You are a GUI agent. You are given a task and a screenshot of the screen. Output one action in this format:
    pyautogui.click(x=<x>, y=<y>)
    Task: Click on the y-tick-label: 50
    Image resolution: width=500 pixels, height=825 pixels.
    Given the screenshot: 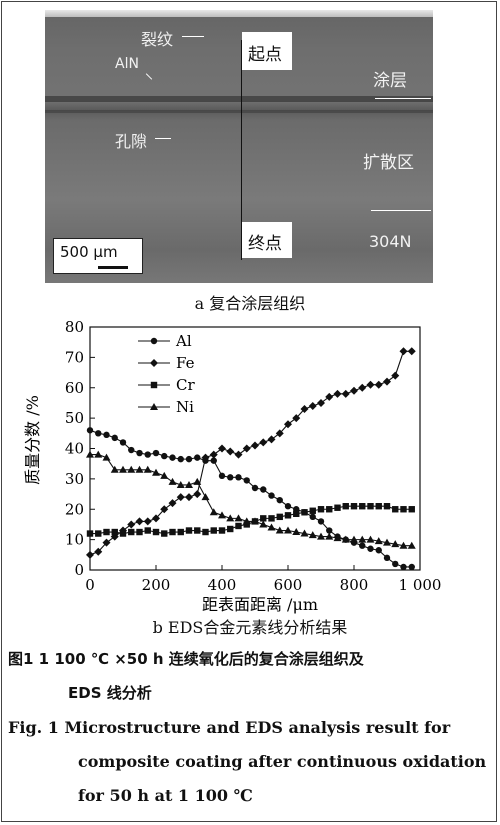 What is the action you would take?
    pyautogui.click(x=74, y=418)
    